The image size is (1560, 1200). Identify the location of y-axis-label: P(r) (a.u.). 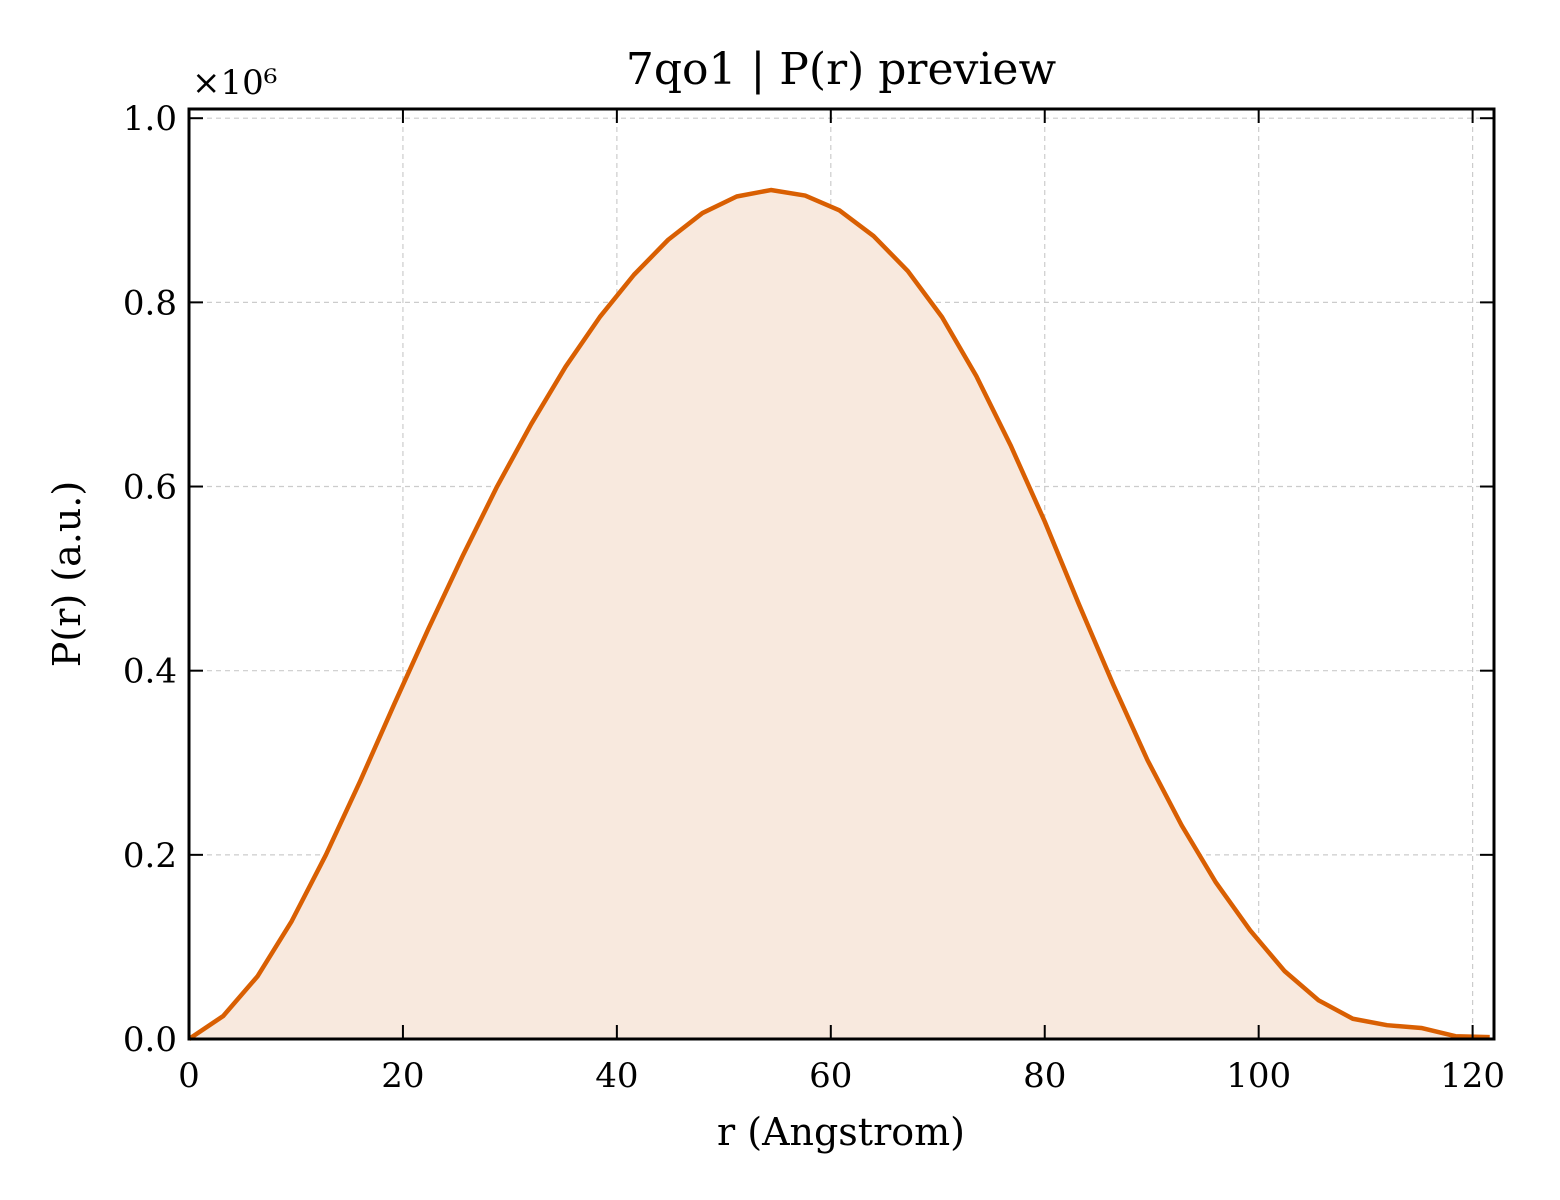
(67, 574).